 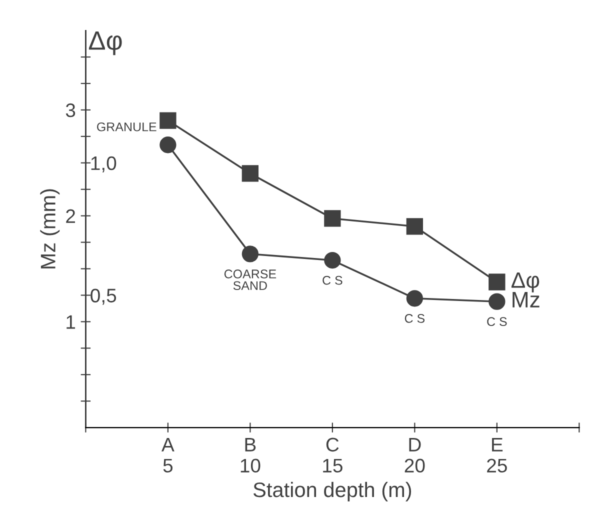 What do you see at coordinates (332, 455) in the screenshot?
I see `x-tick-label: C 15` at bounding box center [332, 455].